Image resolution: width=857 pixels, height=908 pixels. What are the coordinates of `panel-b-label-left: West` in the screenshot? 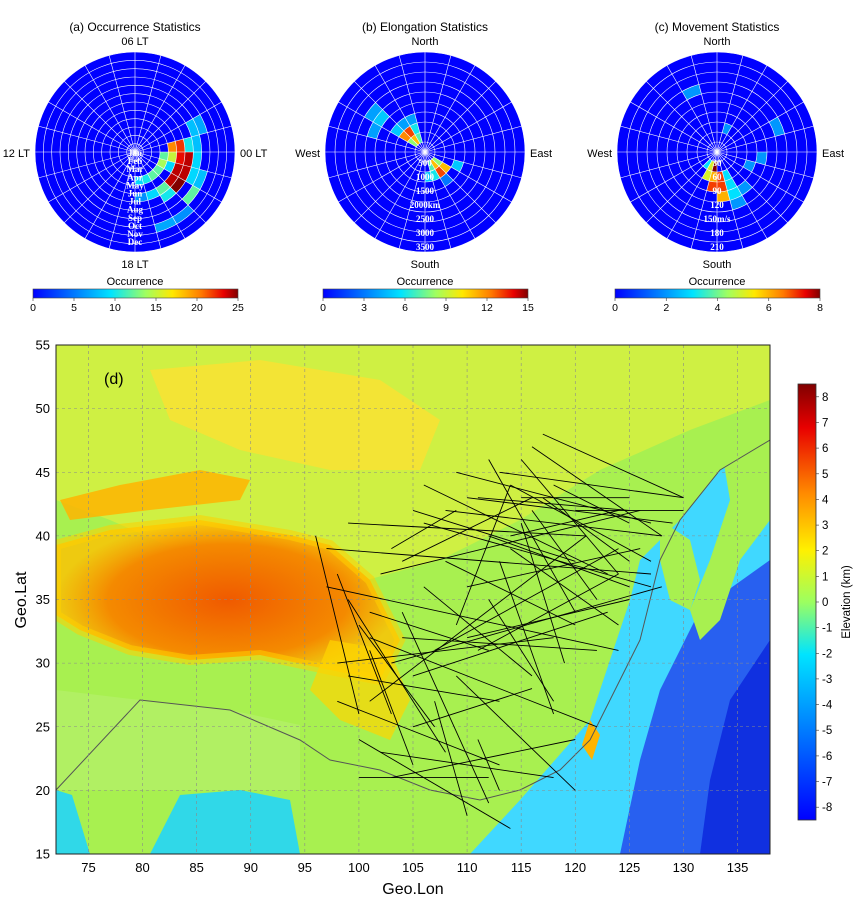 It's located at (307, 154).